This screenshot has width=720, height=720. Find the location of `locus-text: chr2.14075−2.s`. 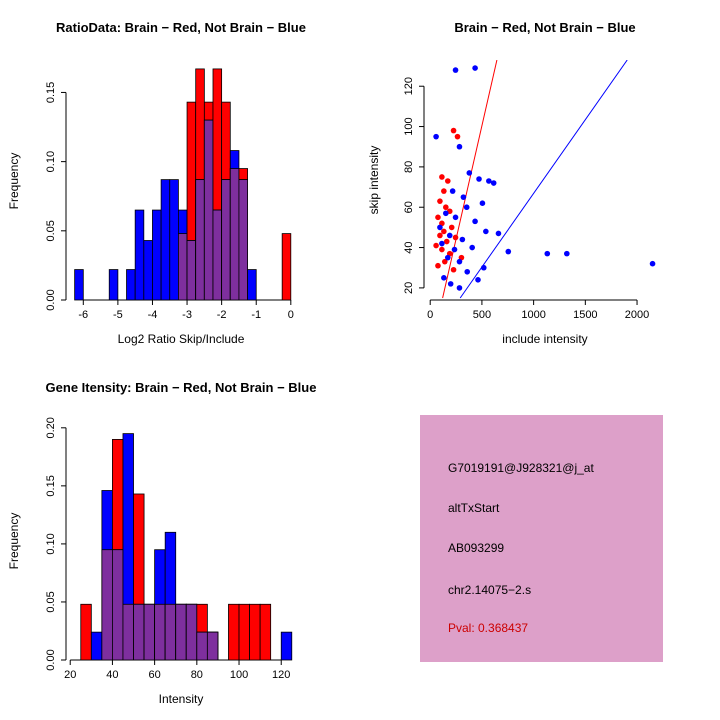

locus-text: chr2.14075−2.s is located at coordinates (490, 590).